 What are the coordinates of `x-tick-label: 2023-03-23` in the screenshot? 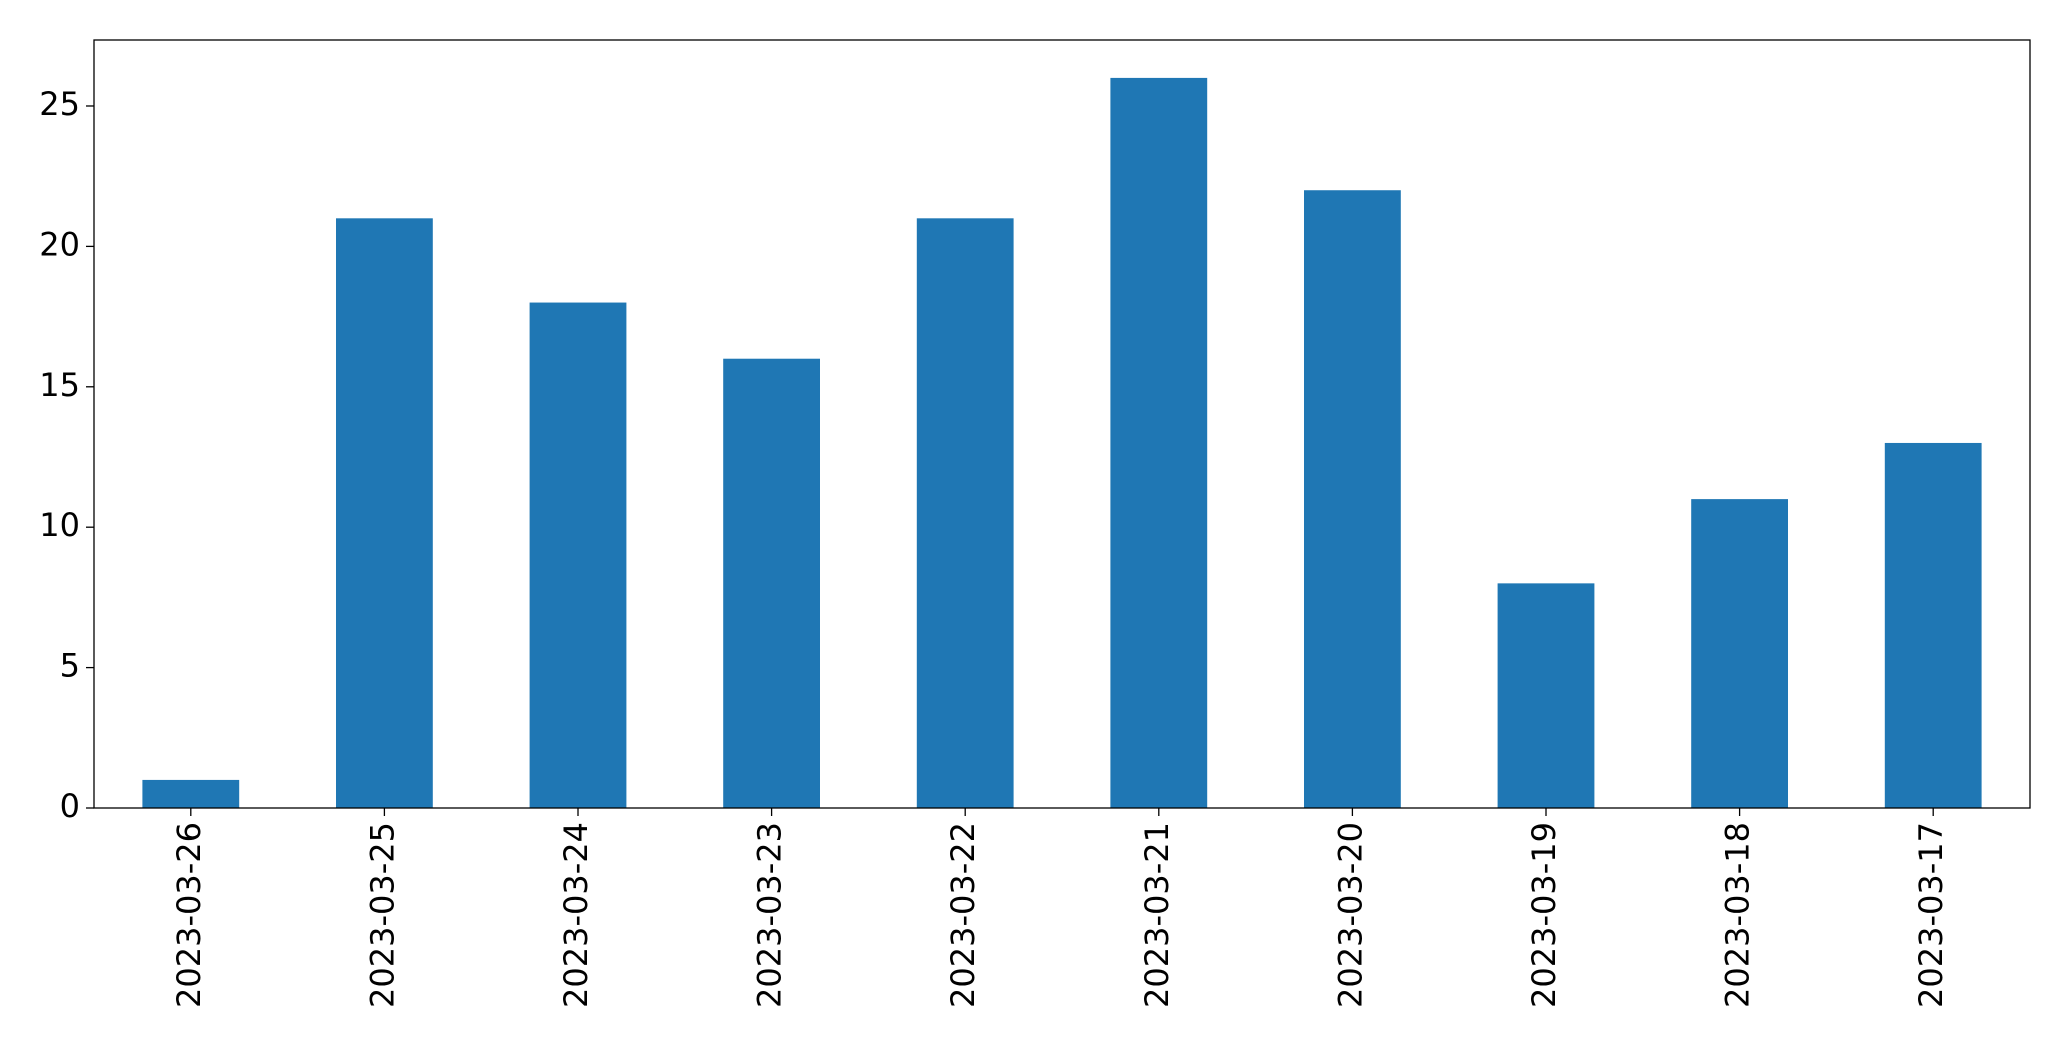 It's located at (770, 915).